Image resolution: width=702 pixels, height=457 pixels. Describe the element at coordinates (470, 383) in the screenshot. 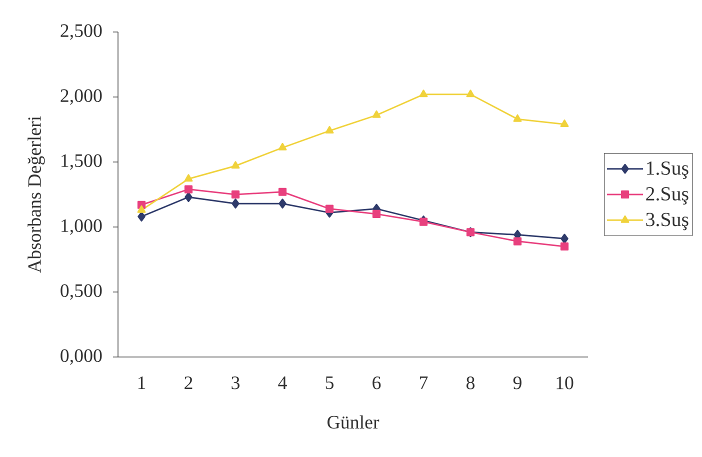

I see `x-tick-label: 8` at that location.